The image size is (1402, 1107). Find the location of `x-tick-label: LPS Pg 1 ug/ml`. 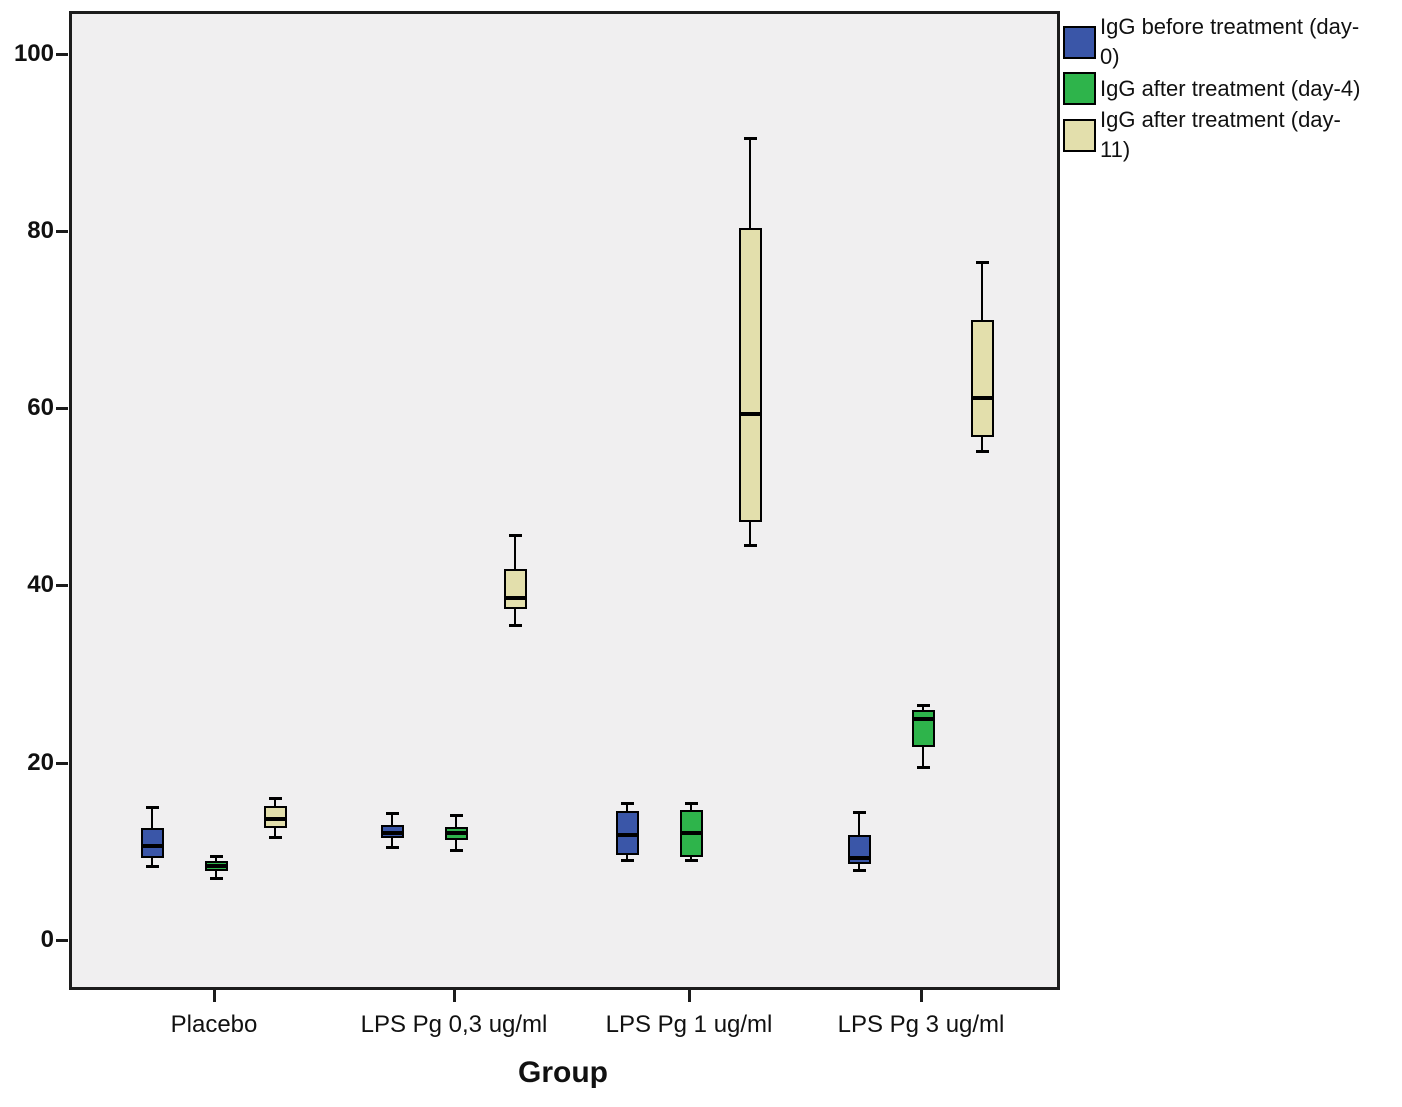

x-tick-label: LPS Pg 1 ug/ml is located at coordinates (689, 1024).